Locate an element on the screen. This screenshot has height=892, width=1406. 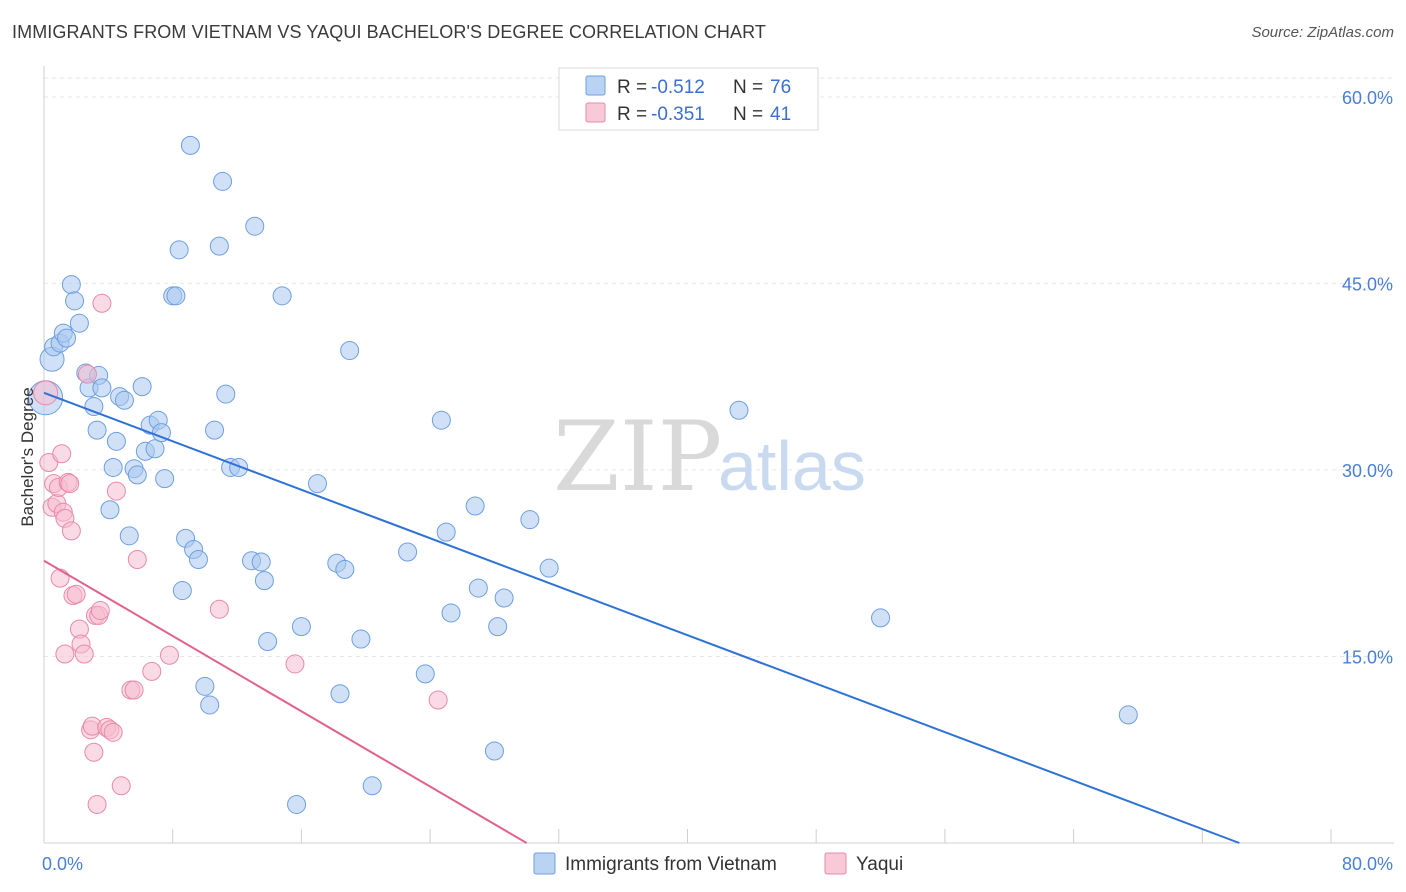
y-tick-label-0: 15.0% is located at coordinates (1367, 657).